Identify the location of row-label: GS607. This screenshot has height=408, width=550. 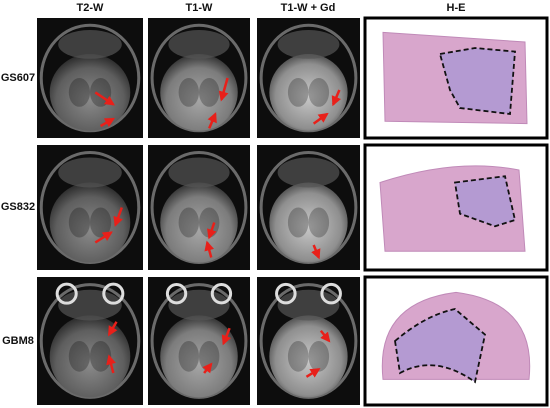
(18, 78).